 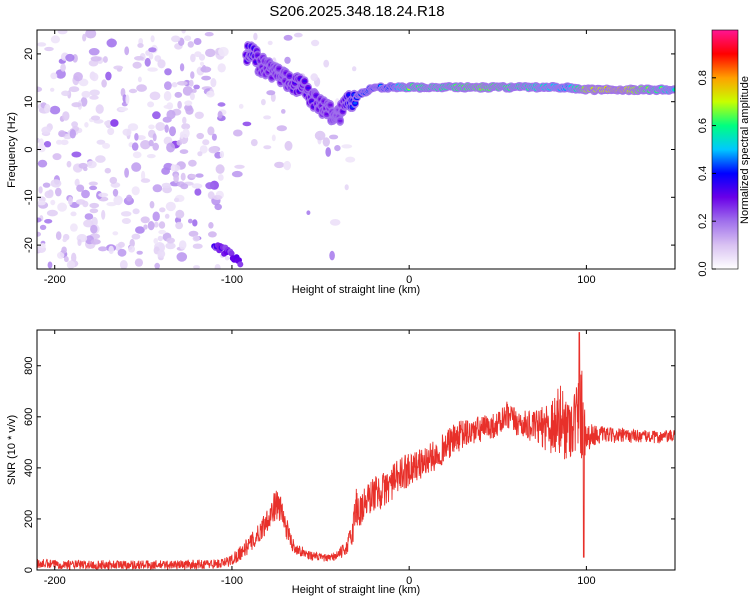 I want to click on colorbar-ticks: 0.0 0.2 0.4 0.6 0.8, so click(x=706, y=173).